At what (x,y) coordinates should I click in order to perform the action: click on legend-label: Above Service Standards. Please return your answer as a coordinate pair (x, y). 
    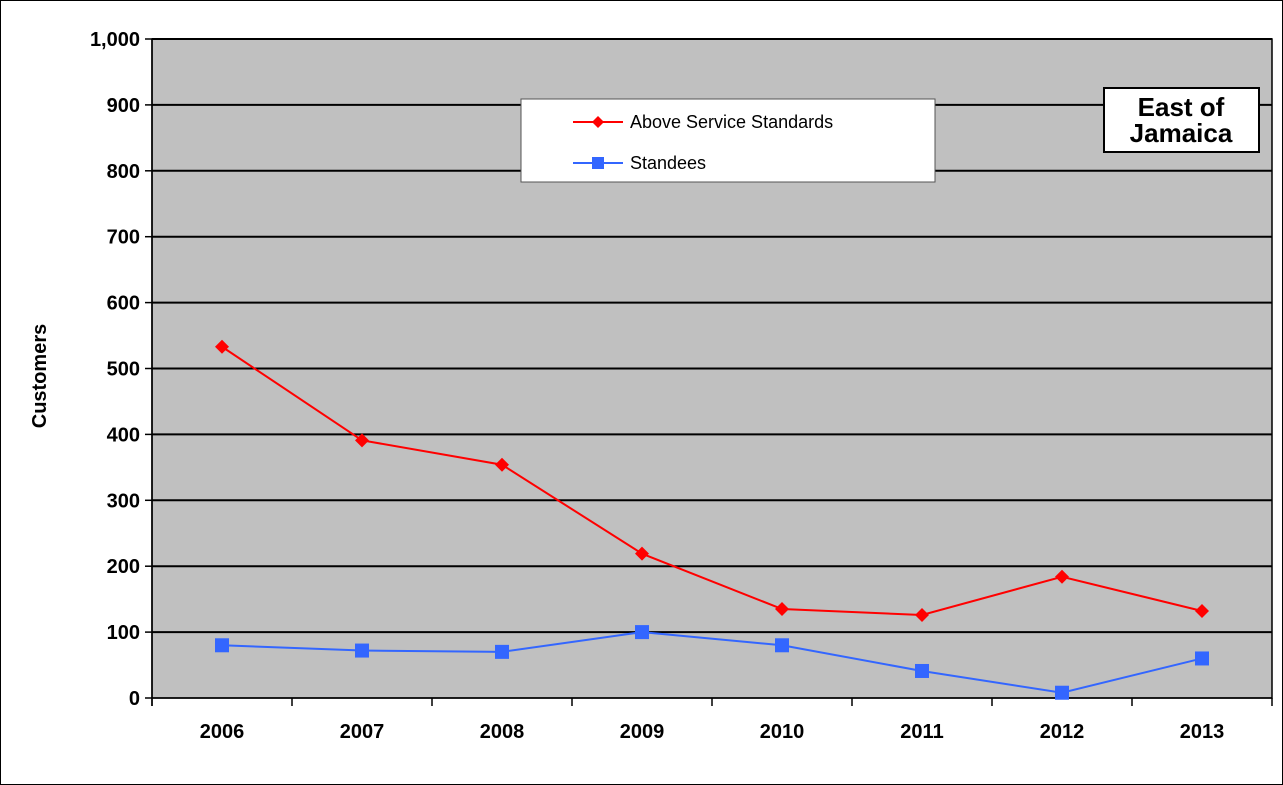
    Looking at the image, I should click on (731, 122).